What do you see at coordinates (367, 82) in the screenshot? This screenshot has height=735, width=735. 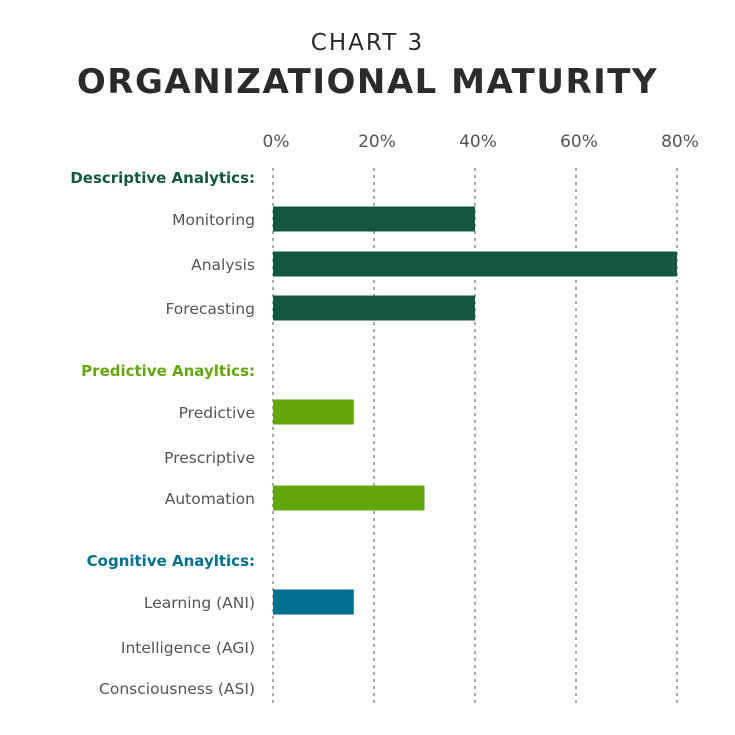 I see `chart-title: ORGANIZATIONAL MATURITY` at bounding box center [367, 82].